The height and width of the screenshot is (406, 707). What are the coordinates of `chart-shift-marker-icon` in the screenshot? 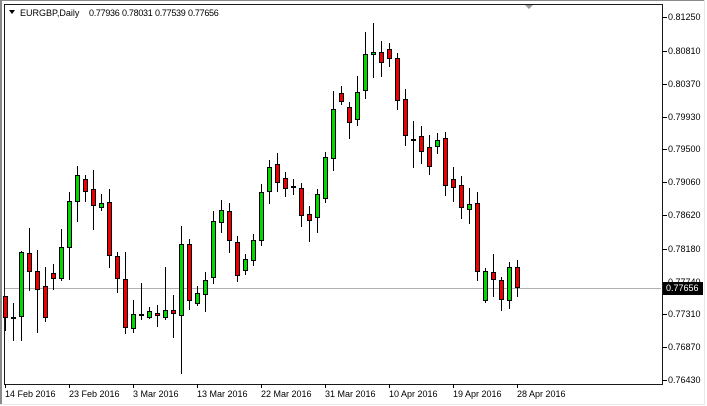 It's located at (529, 7).